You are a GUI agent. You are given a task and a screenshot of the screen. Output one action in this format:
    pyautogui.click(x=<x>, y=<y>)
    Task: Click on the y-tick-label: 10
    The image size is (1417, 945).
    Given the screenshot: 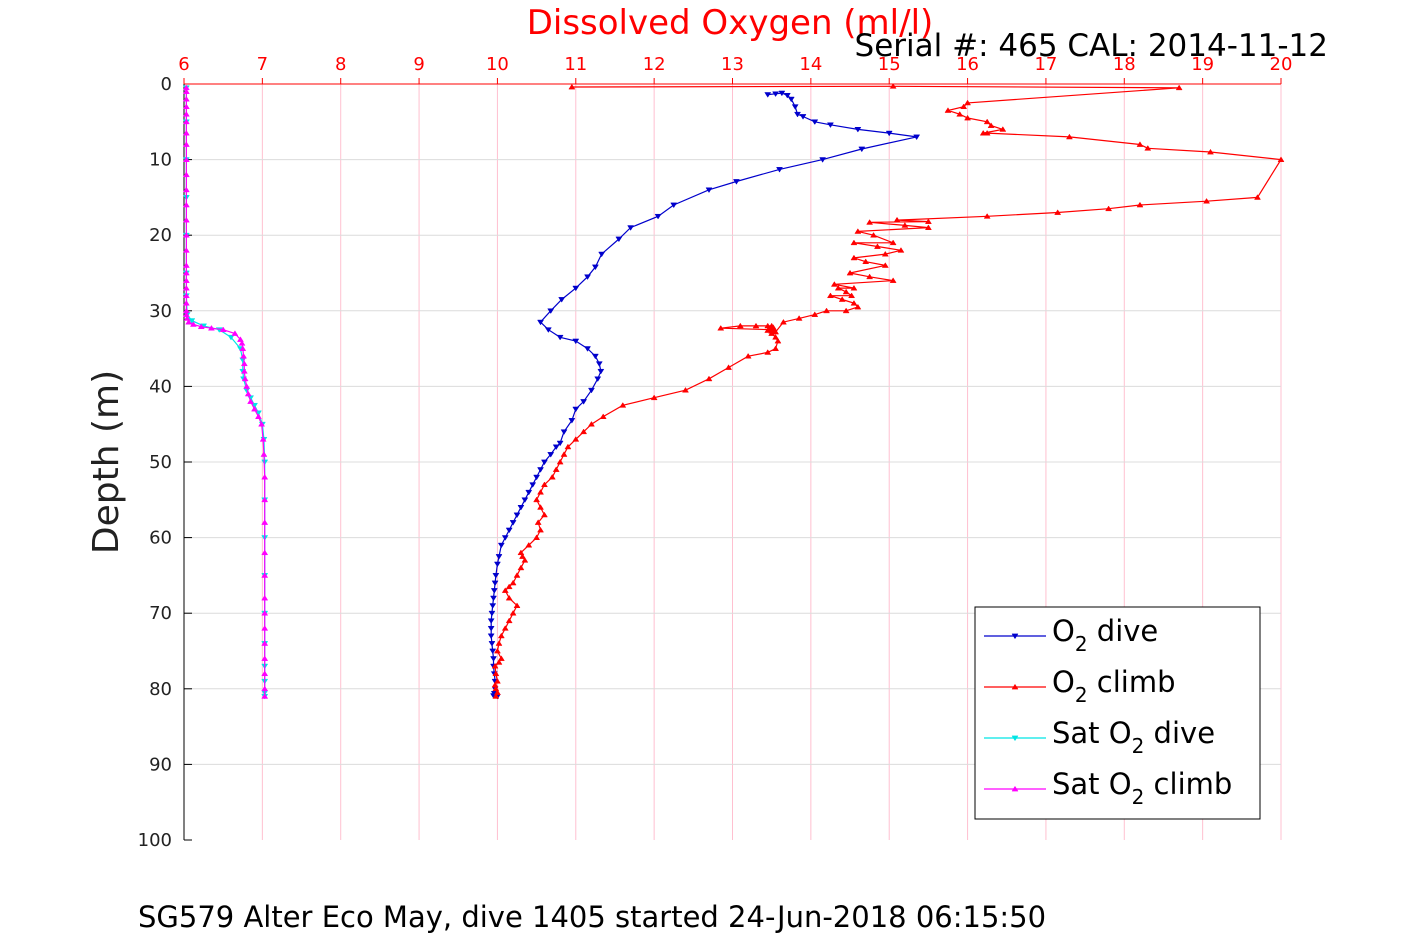 What is the action you would take?
    pyautogui.click(x=160, y=160)
    